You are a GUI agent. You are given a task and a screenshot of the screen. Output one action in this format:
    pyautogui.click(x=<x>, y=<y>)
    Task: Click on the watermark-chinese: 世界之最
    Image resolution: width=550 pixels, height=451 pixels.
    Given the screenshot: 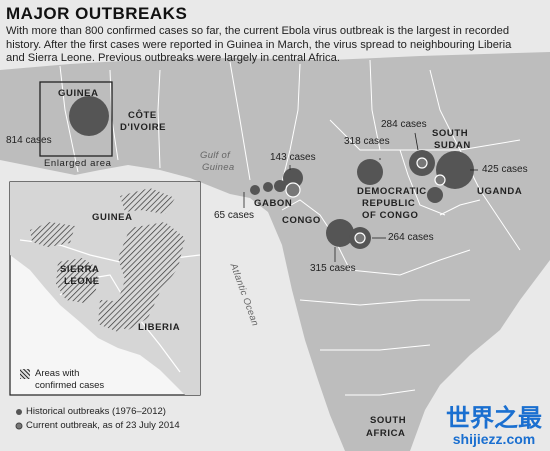 What is the action you would take?
    pyautogui.click(x=494, y=418)
    